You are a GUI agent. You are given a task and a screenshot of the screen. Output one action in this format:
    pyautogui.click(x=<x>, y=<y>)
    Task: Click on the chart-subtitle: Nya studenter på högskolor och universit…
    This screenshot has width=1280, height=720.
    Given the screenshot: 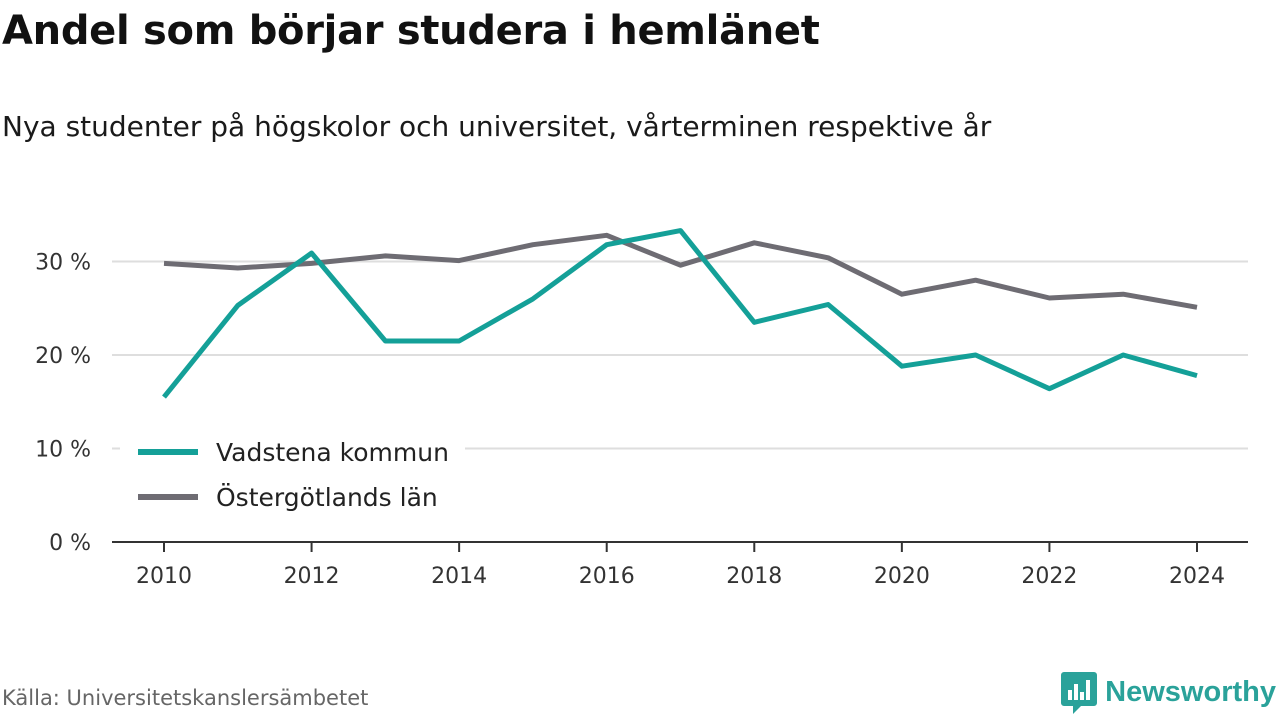 What is the action you would take?
    pyautogui.click(x=497, y=126)
    